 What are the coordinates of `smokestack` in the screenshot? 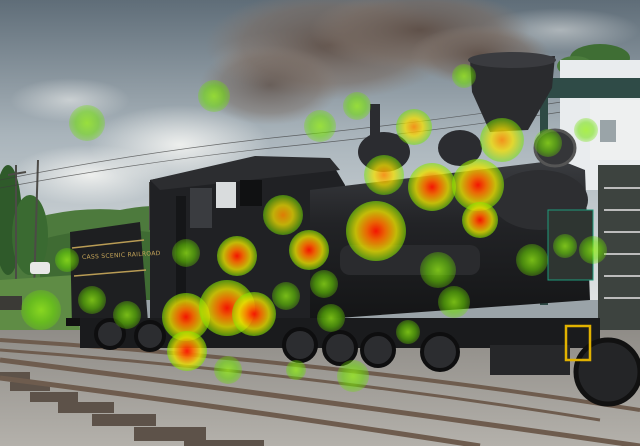 It's located at (512, 92).